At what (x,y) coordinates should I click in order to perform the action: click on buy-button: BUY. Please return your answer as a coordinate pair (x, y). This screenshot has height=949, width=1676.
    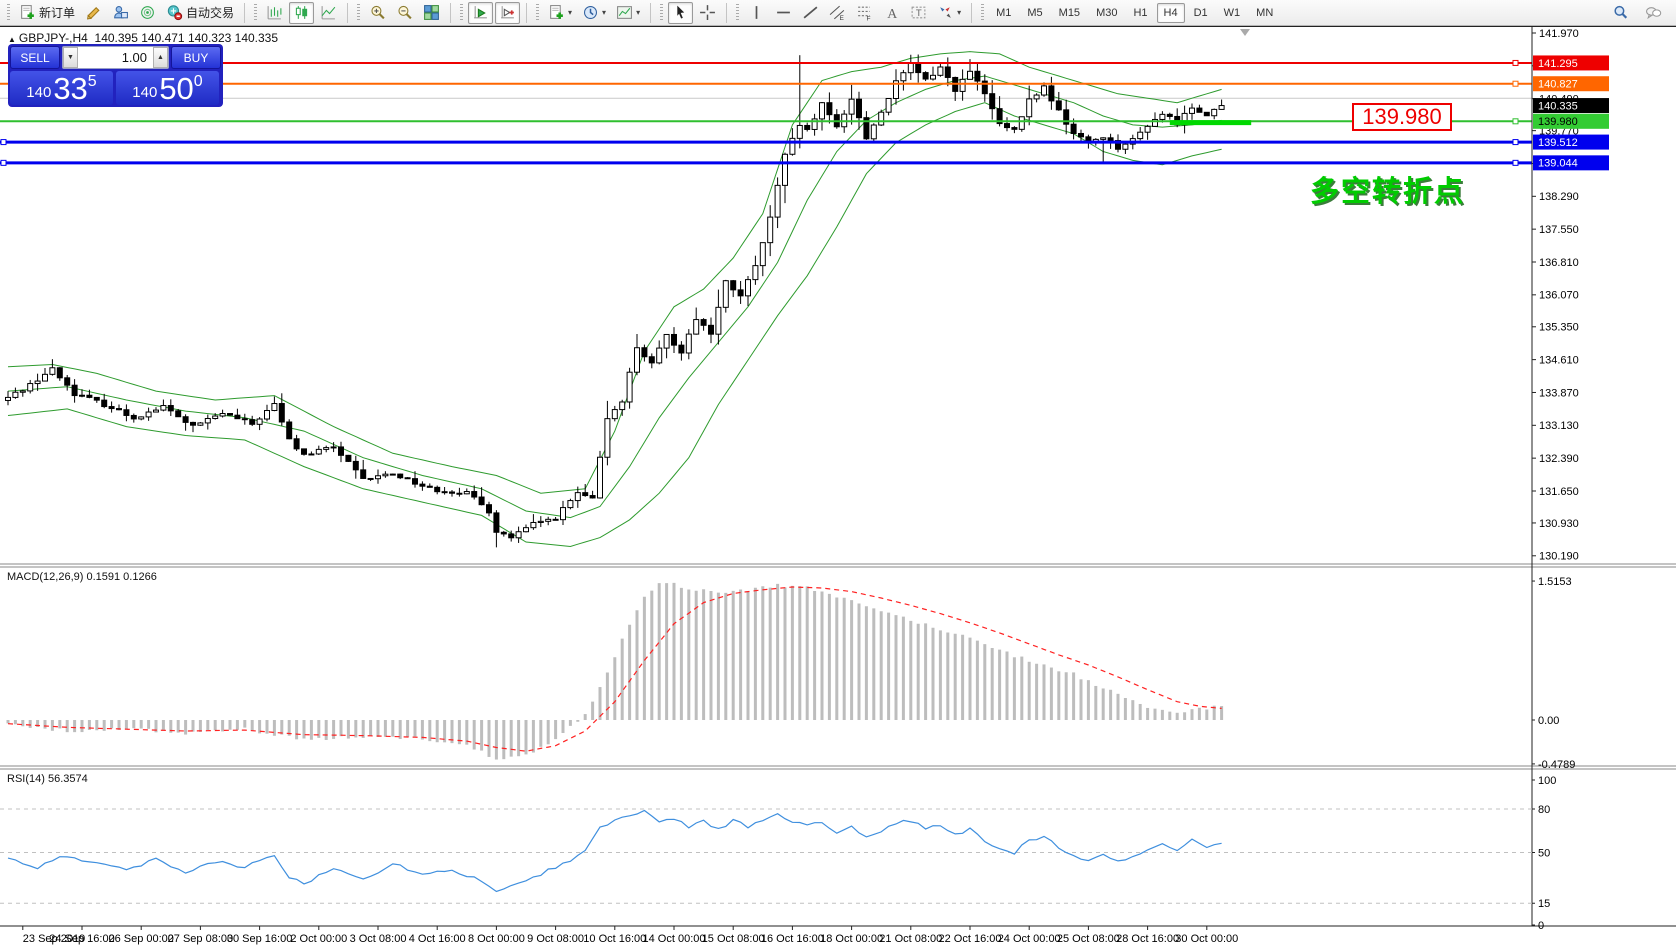
    Looking at the image, I should click on (196, 57).